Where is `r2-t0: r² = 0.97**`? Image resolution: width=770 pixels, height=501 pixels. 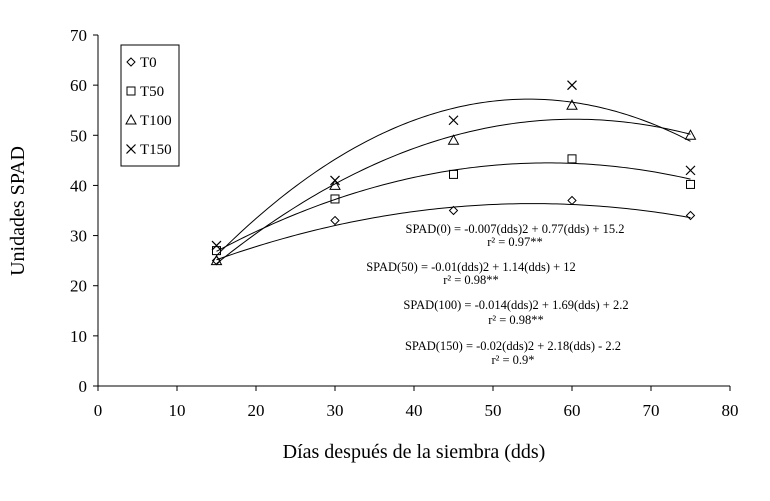
r2-t0: r² = 0.97** is located at coordinates (515, 242).